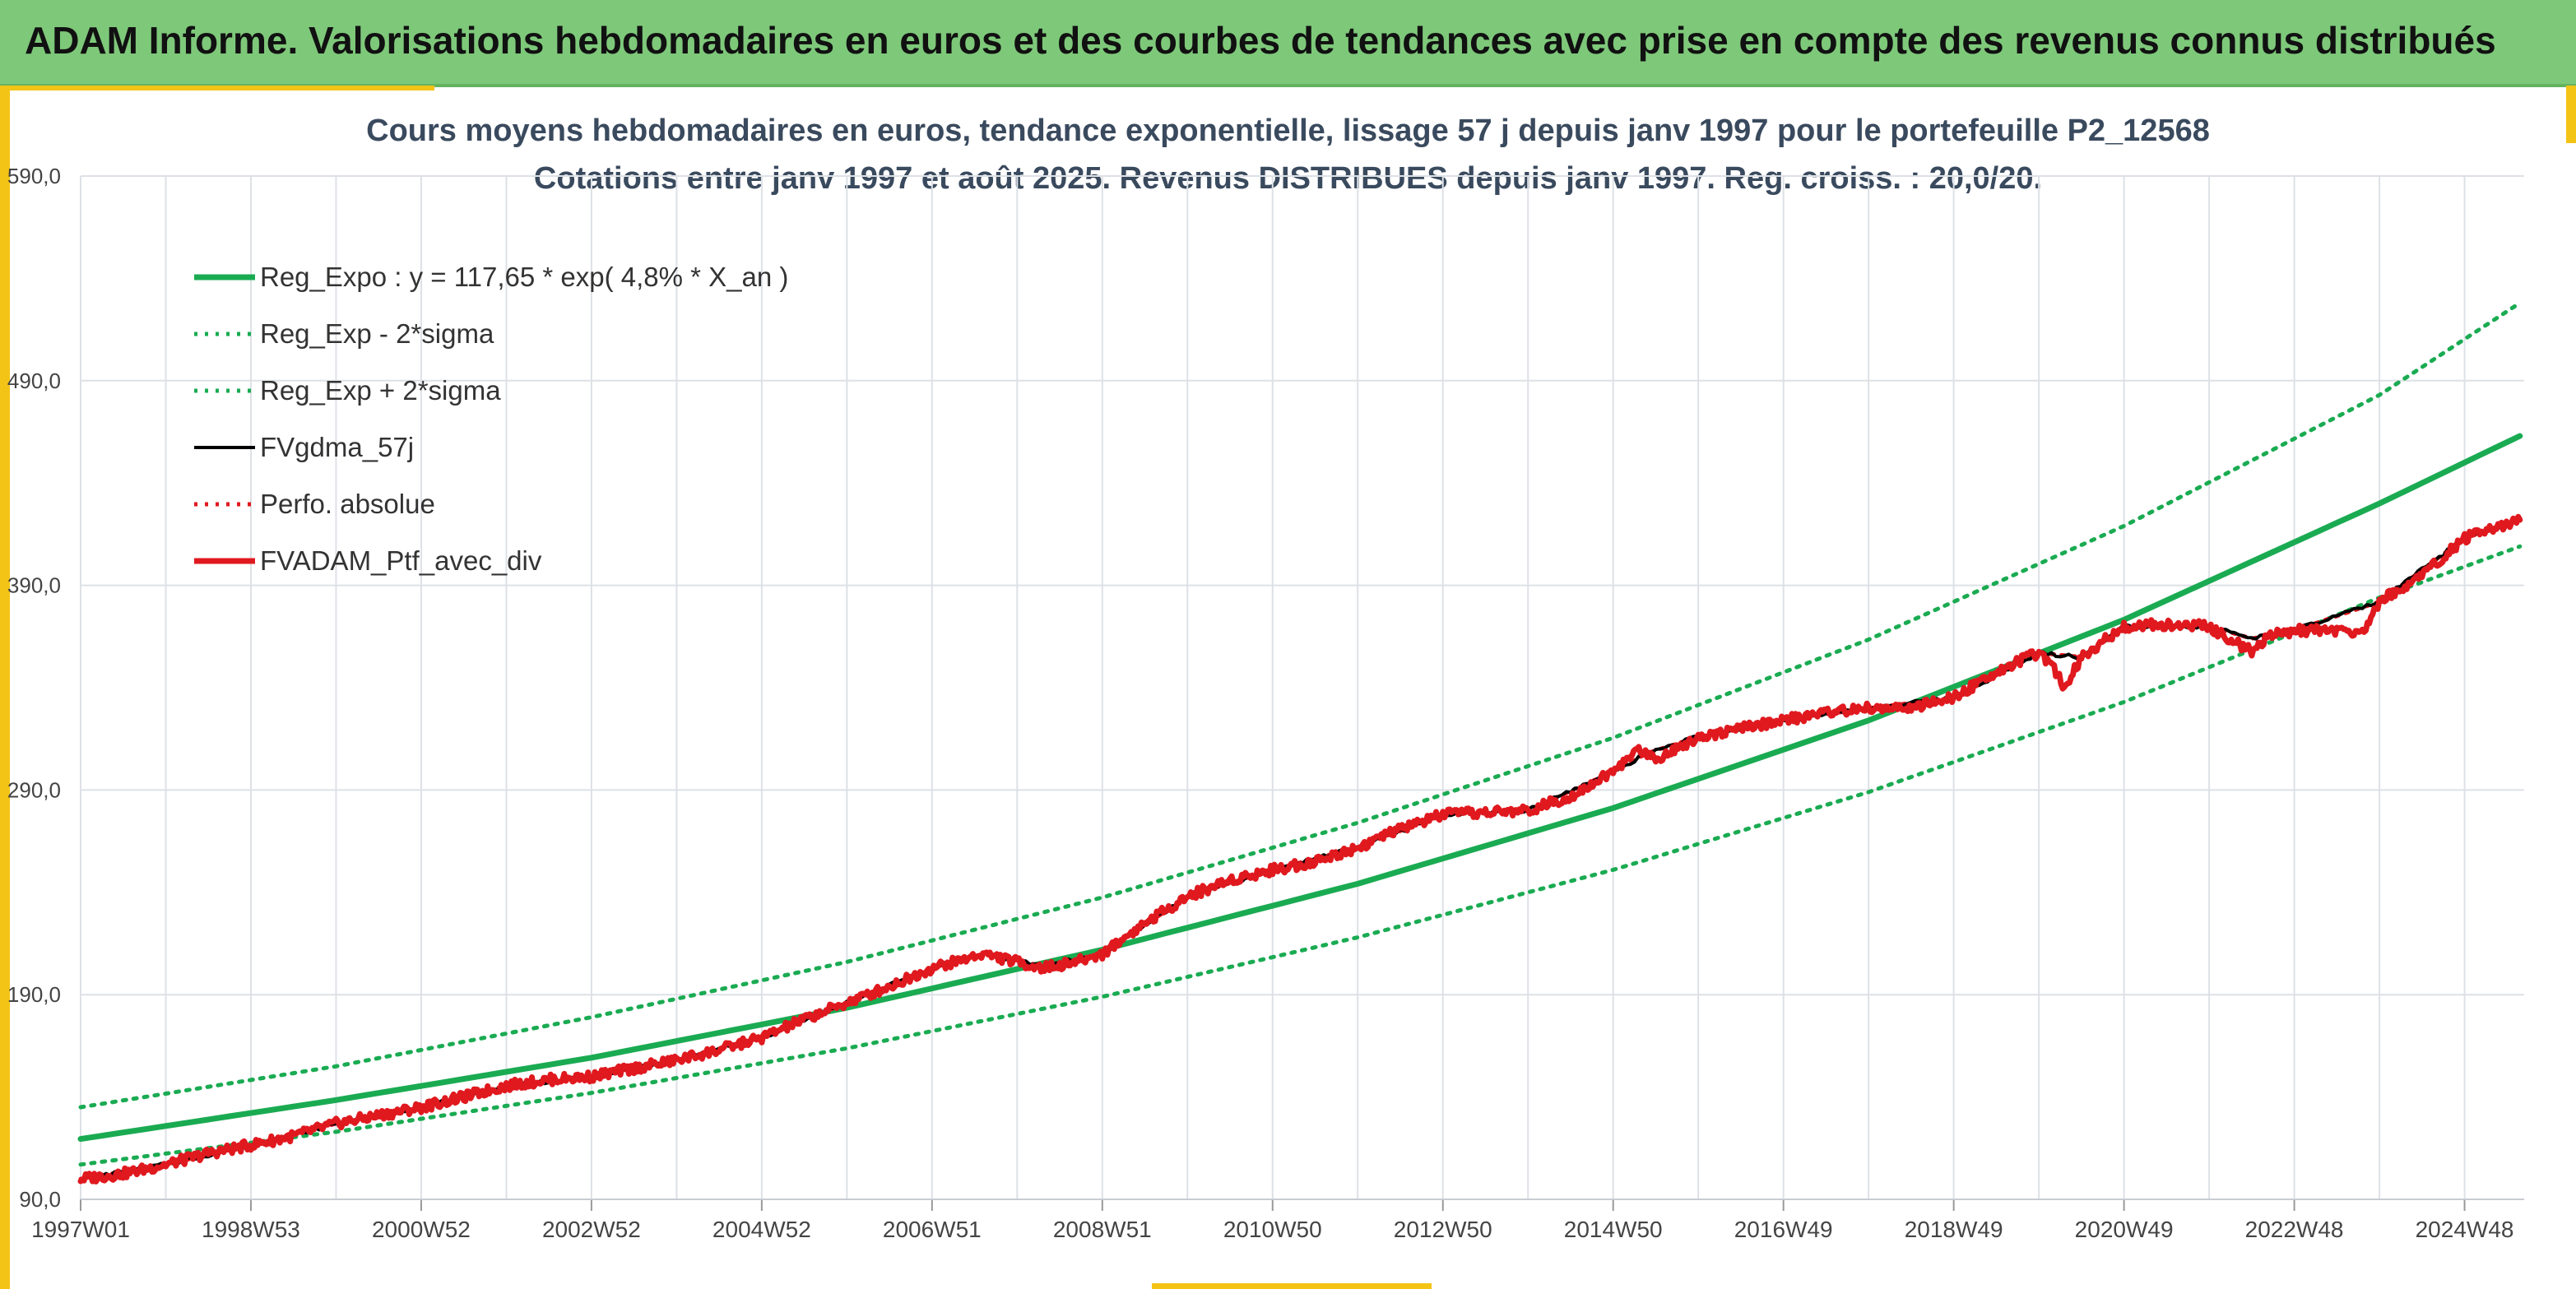 The image size is (2576, 1289). Describe the element at coordinates (80, 1229) in the screenshot. I see `x-tick-label: 1997W01` at that location.